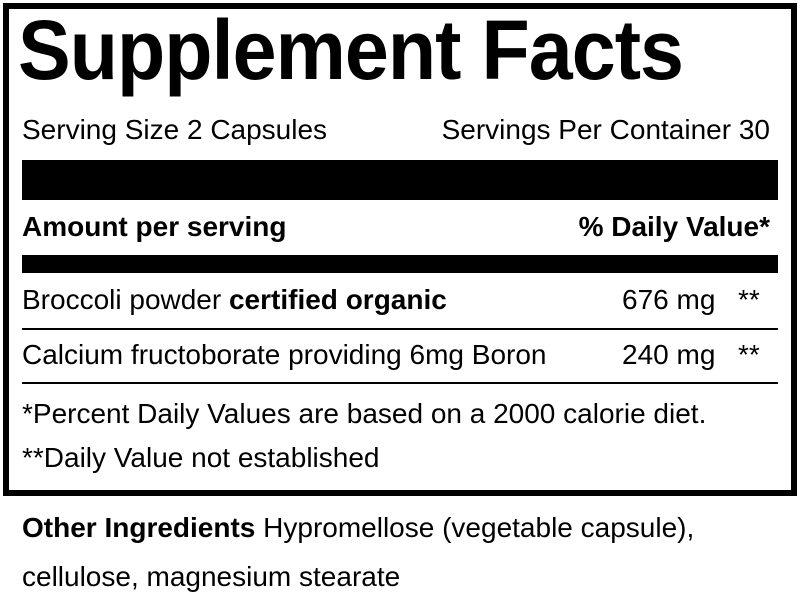 The width and height of the screenshot is (800, 602). Describe the element at coordinates (674, 226) in the screenshot. I see `daily-value-header: % Daily Value*` at that location.